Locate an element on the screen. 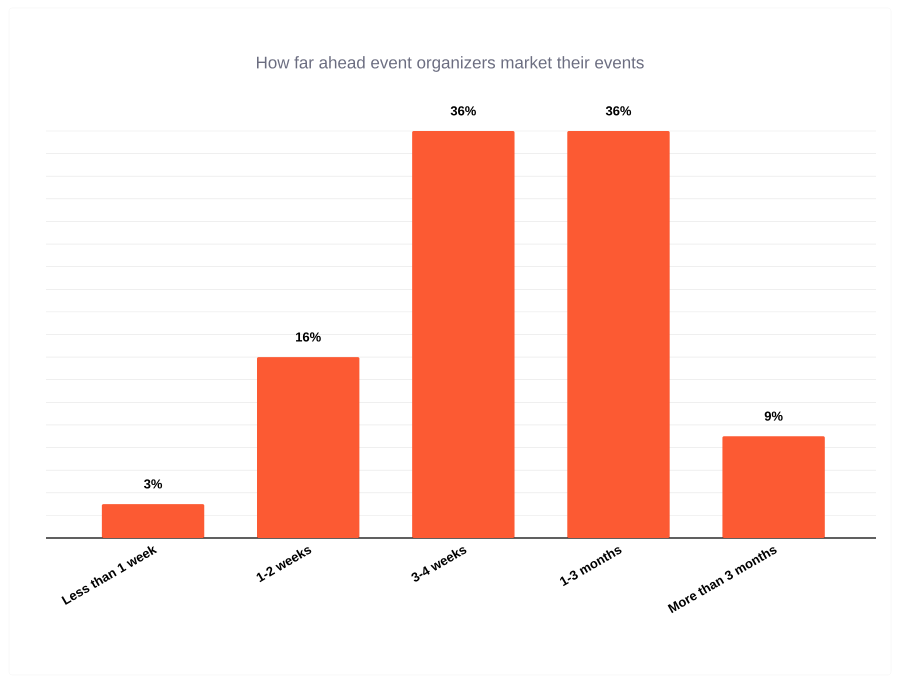 This screenshot has width=900, height=680. data-label: 3% is located at coordinates (153, 484).